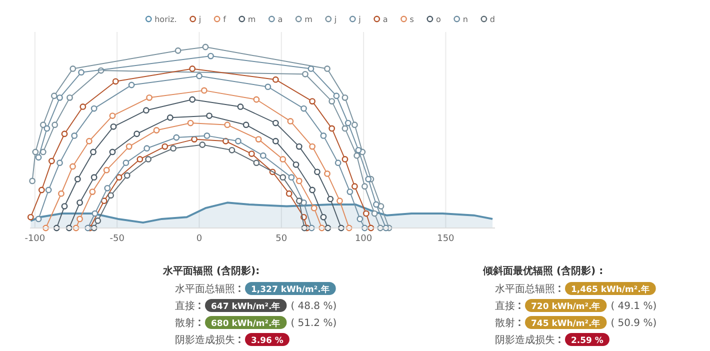 Image resolution: width=710 pixels, height=351 pixels. Describe the element at coordinates (224, 19) in the screenshot. I see `legend-label: f` at that location.